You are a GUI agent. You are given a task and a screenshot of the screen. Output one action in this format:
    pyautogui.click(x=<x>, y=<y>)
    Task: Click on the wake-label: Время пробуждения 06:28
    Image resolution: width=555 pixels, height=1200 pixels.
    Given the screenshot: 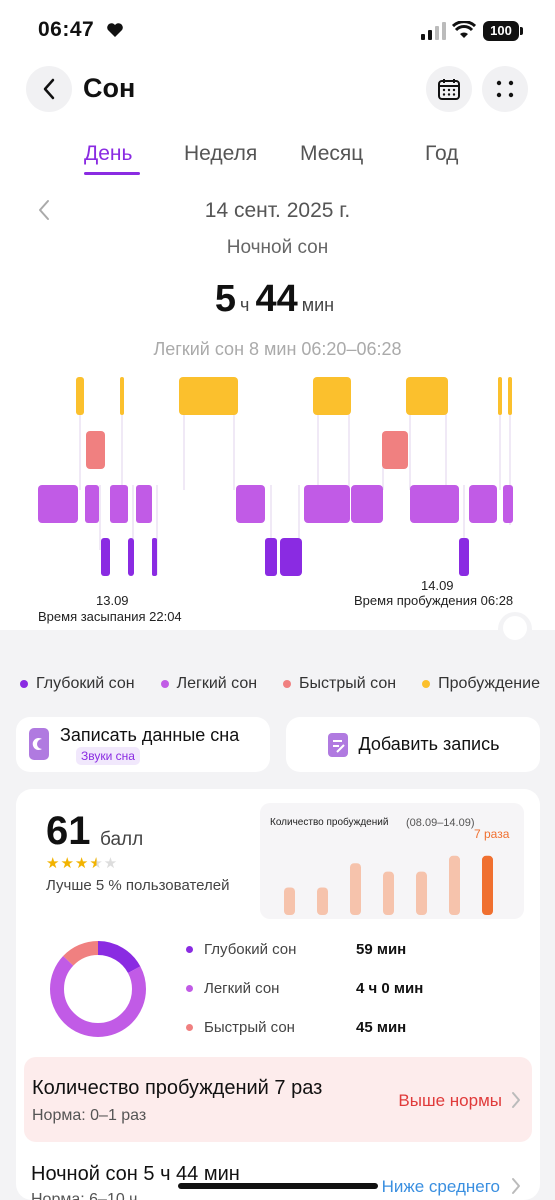 What is the action you would take?
    pyautogui.click(x=434, y=600)
    